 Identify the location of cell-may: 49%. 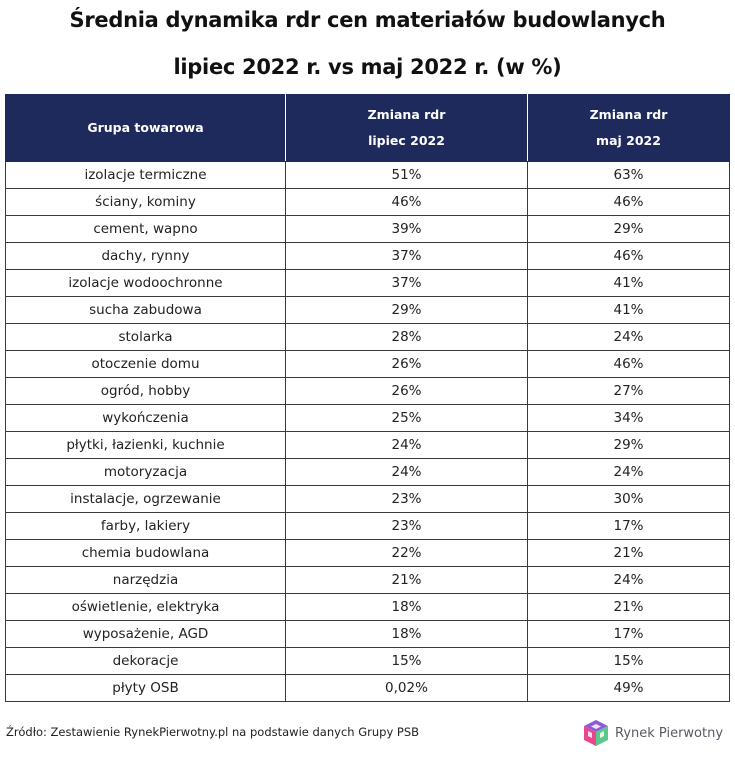
(628, 688).